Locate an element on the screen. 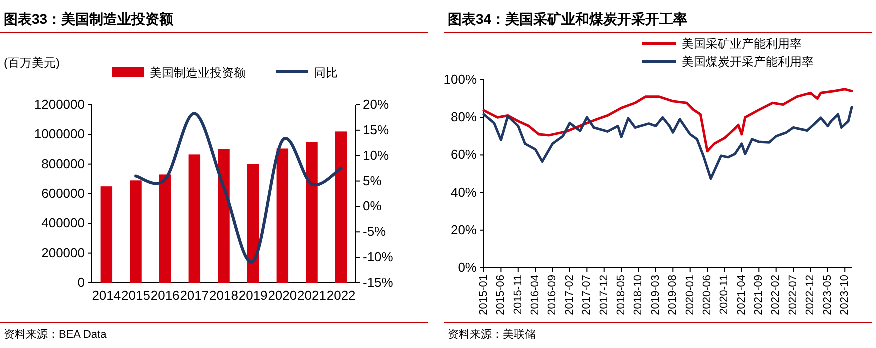 Image resolution: width=876 pixels, height=348 pixels. x-tick-label: 2018-05 is located at coordinates (621, 295).